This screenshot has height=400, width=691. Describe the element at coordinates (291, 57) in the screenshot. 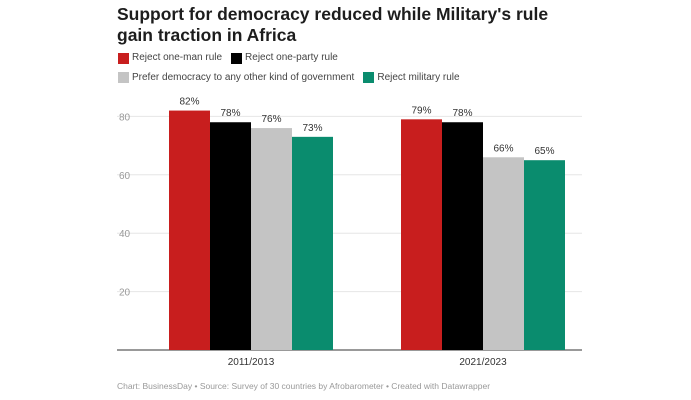

I see `legend-label: Reject one-party rule` at that location.